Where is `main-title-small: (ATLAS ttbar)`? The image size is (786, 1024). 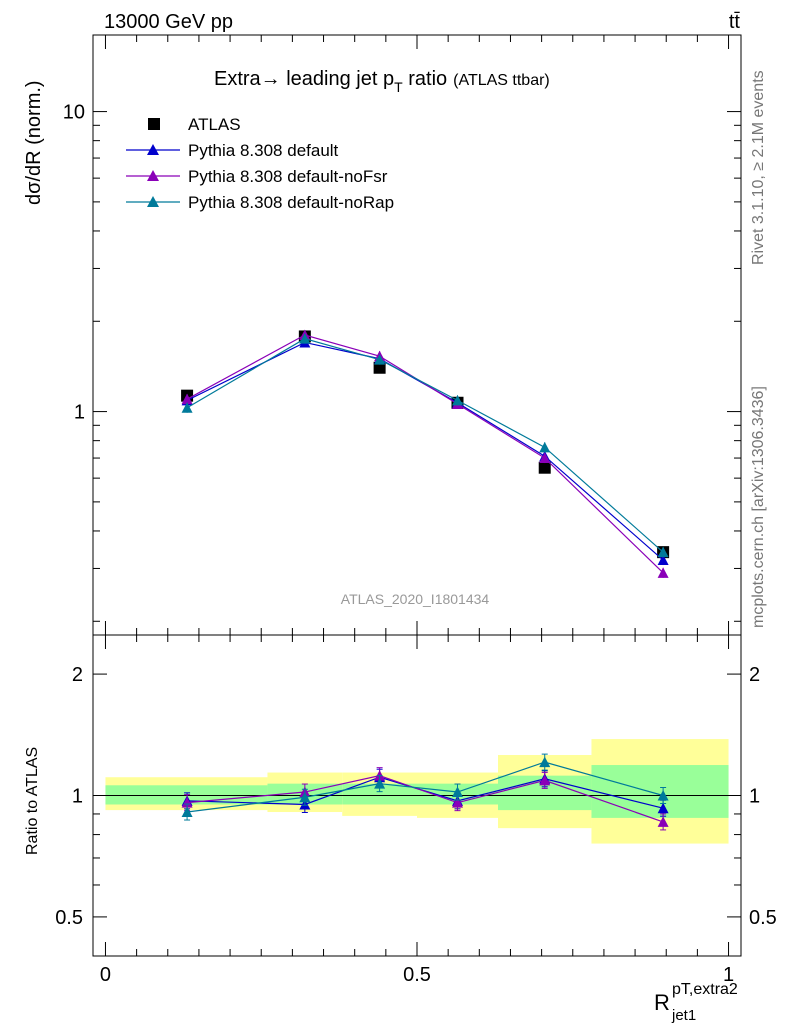
main-title-small: (ATLAS ttbar) is located at coordinates (501, 80).